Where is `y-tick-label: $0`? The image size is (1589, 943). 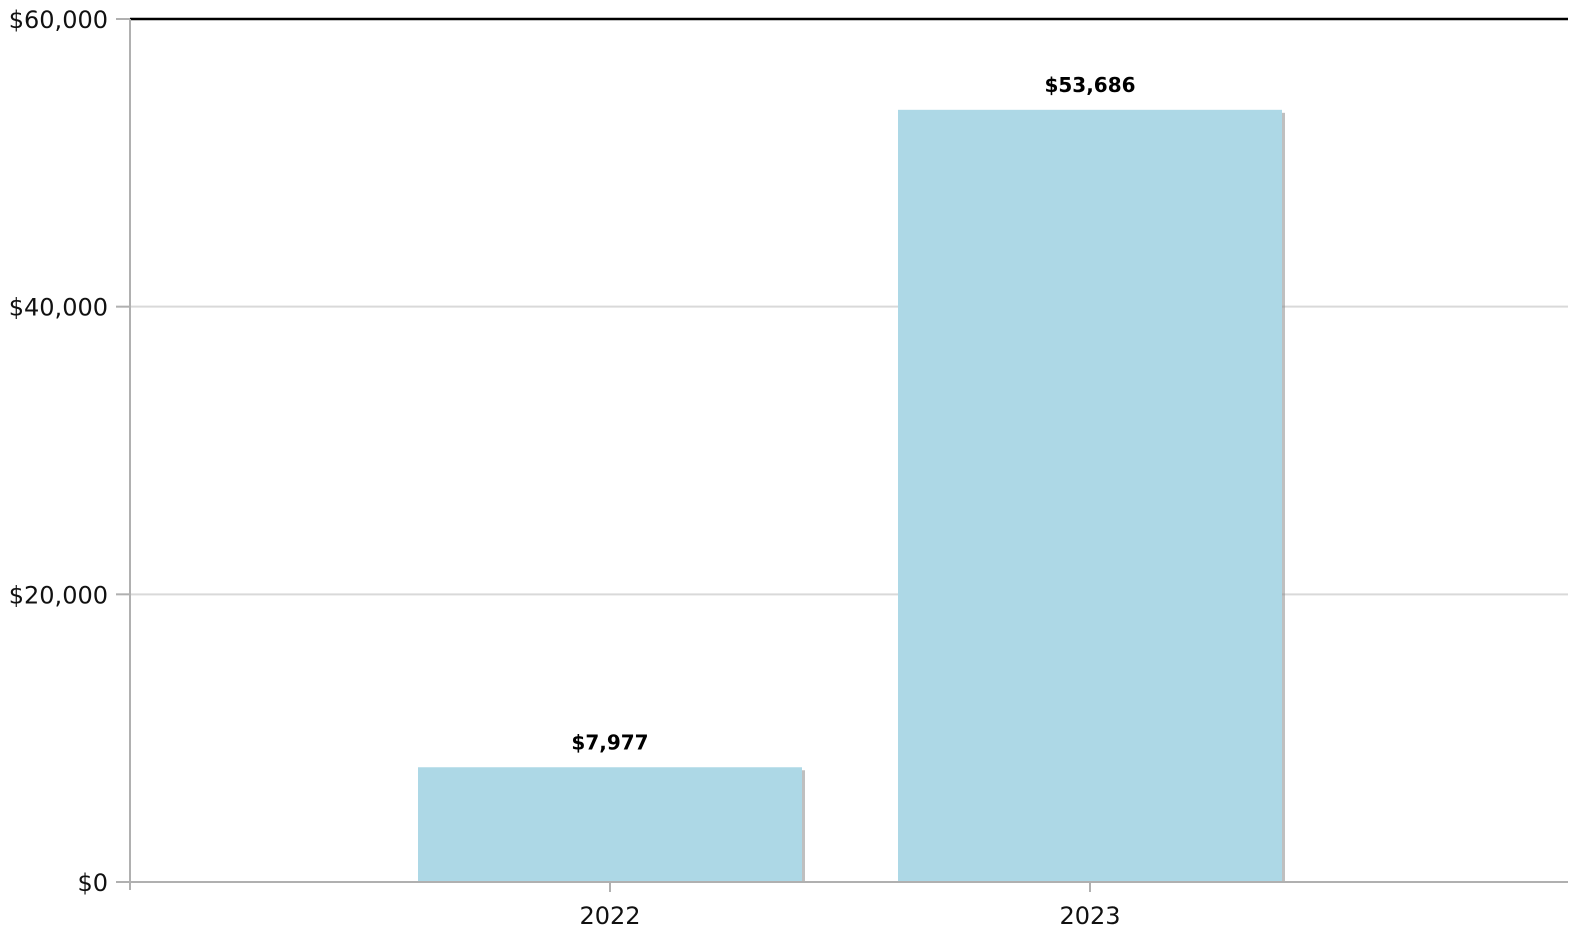 y-tick-label: $0 is located at coordinates (92, 883).